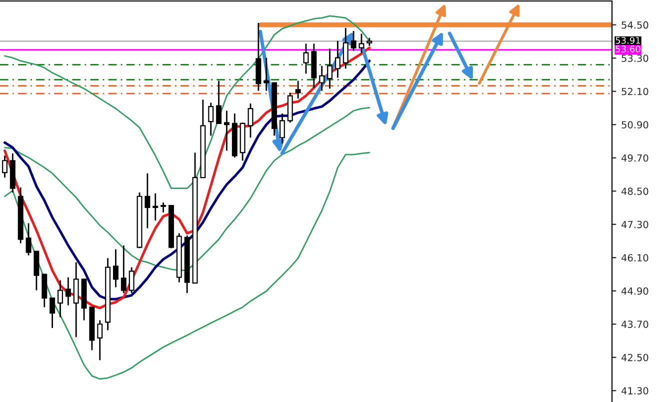 This screenshot has height=402, width=657. What do you see at coordinates (628, 40) in the screenshot?
I see `ref-line-label: 53.91` at bounding box center [628, 40].